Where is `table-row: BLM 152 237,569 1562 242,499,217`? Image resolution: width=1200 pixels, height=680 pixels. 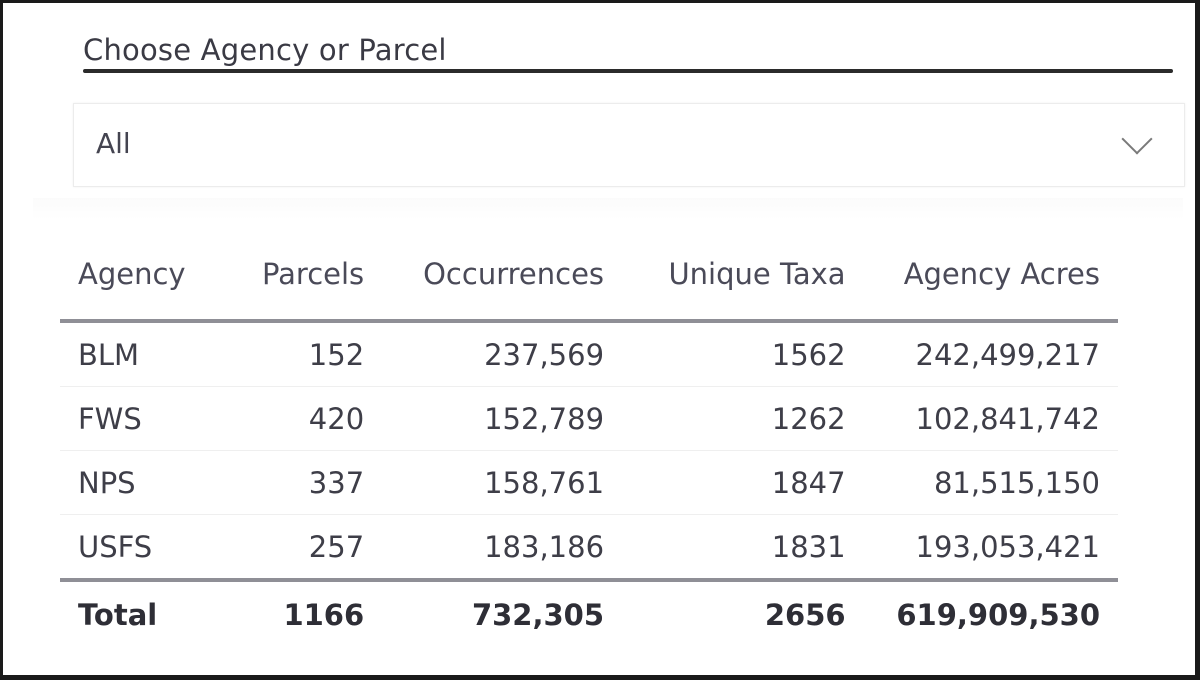 table-row: BLM 152 237,569 1562 242,499,217 is located at coordinates (589, 354).